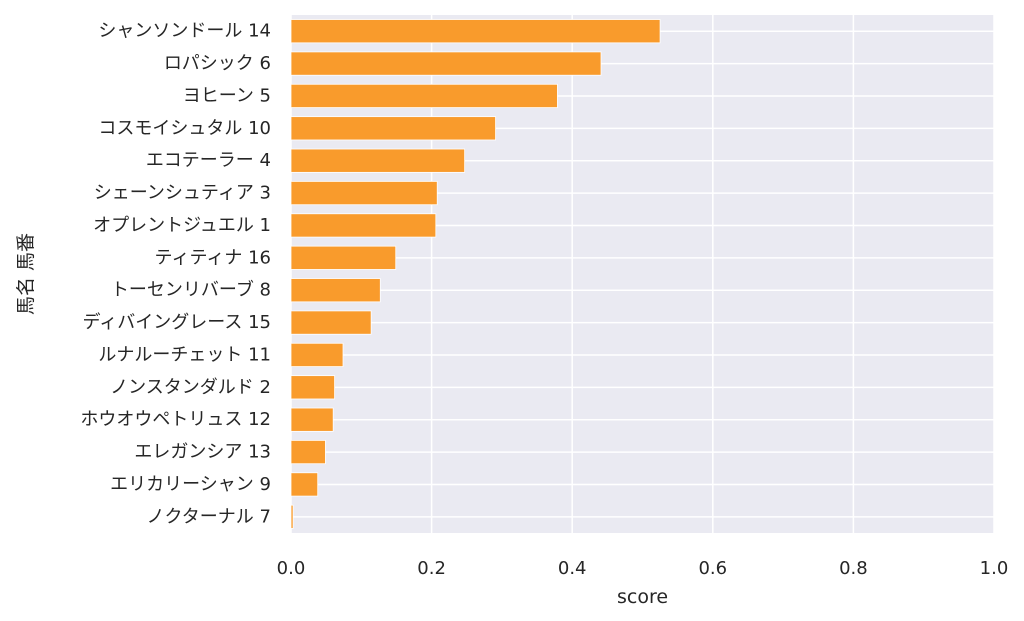 This screenshot has width=1024, height=621. What do you see at coordinates (175, 419) in the screenshot?
I see `y-tick-label: ホウオウペトリュス 12` at bounding box center [175, 419].